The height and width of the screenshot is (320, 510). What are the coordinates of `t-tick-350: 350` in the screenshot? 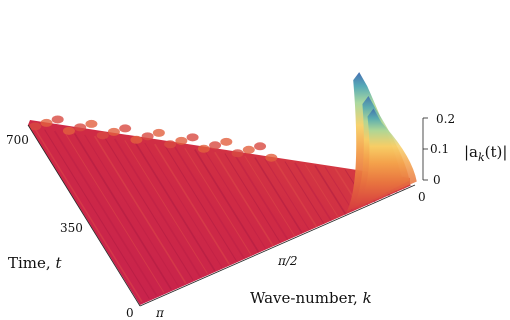 It's located at (71, 228).